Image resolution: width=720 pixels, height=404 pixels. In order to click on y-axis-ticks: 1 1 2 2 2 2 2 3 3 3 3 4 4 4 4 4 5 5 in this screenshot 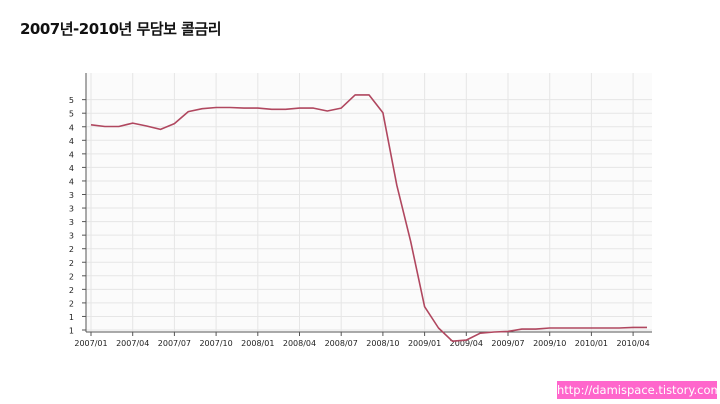, I will do `click(71, 215)`.